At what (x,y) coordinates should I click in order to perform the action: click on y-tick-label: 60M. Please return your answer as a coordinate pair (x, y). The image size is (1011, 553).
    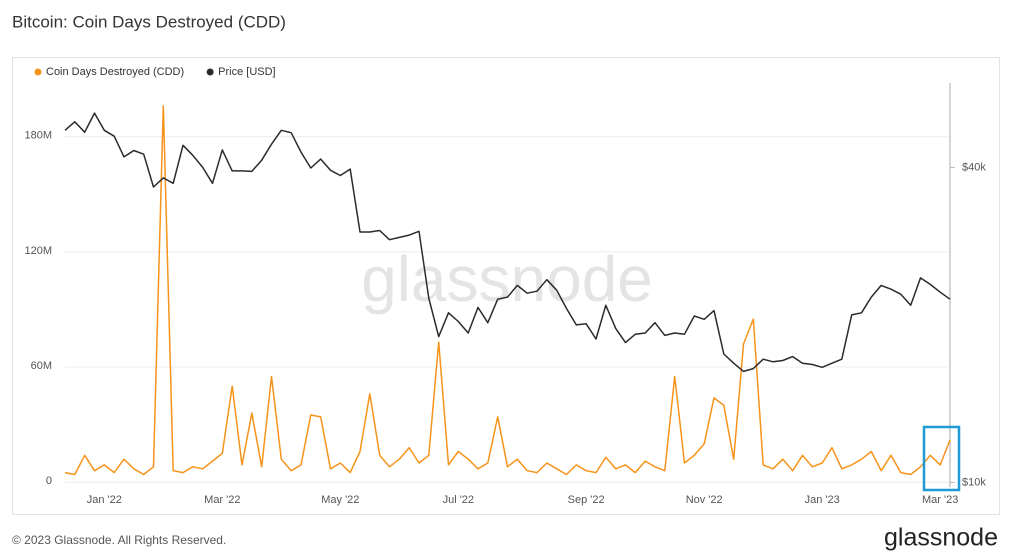
    Looking at the image, I should click on (41, 366).